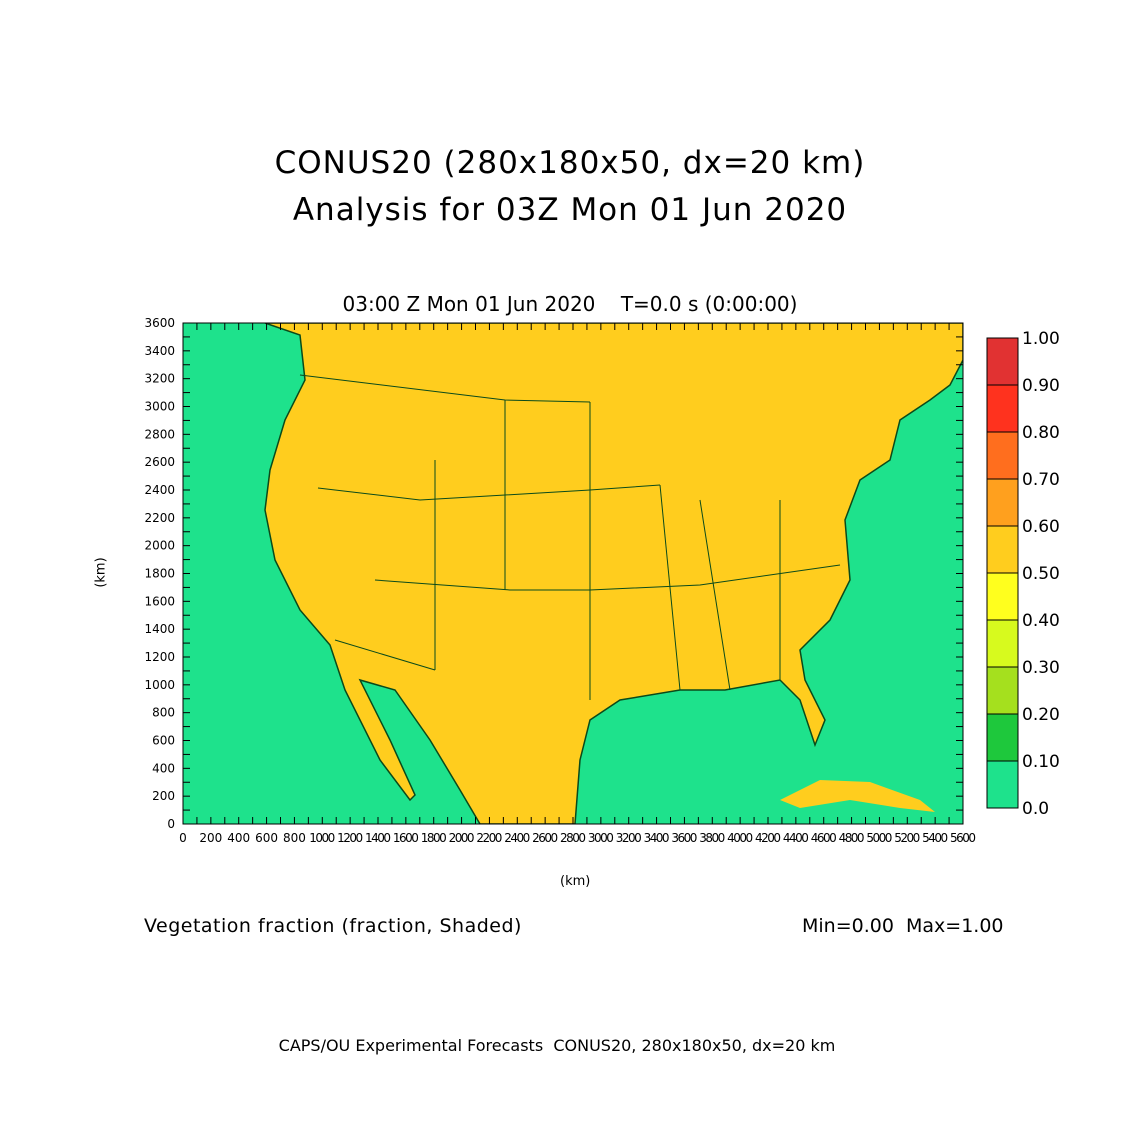  What do you see at coordinates (903, 926) in the screenshot?
I see `min-max-label: Min=0.00 Max=1.00` at bounding box center [903, 926].